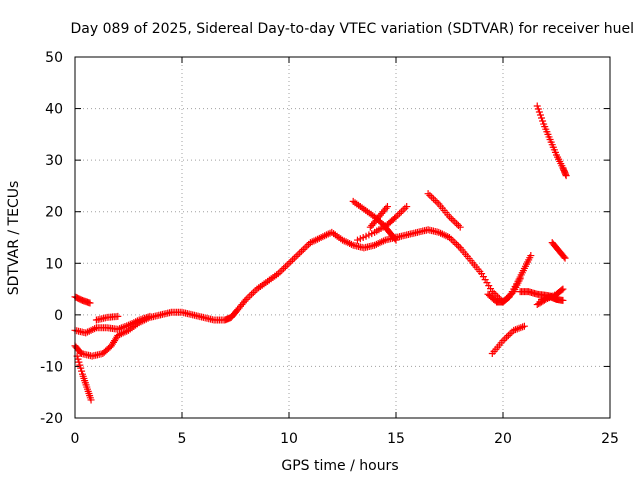  What do you see at coordinates (339, 466) in the screenshot?
I see `x-axis-label: GPS time / hours` at bounding box center [339, 466].